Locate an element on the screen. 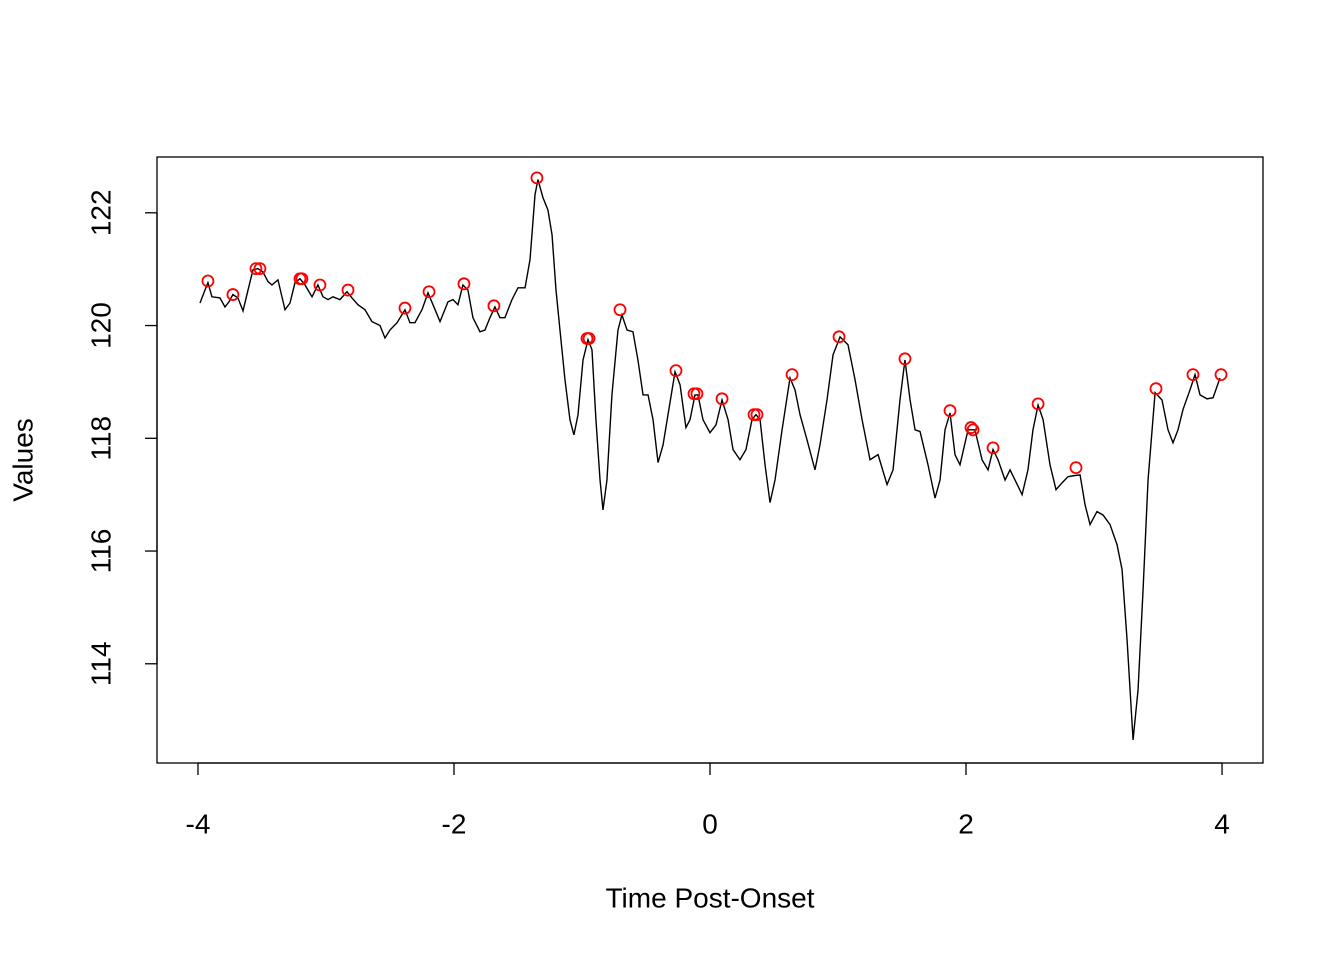 The width and height of the screenshot is (1344, 960). y-tick-label: 120 is located at coordinates (100, 325).